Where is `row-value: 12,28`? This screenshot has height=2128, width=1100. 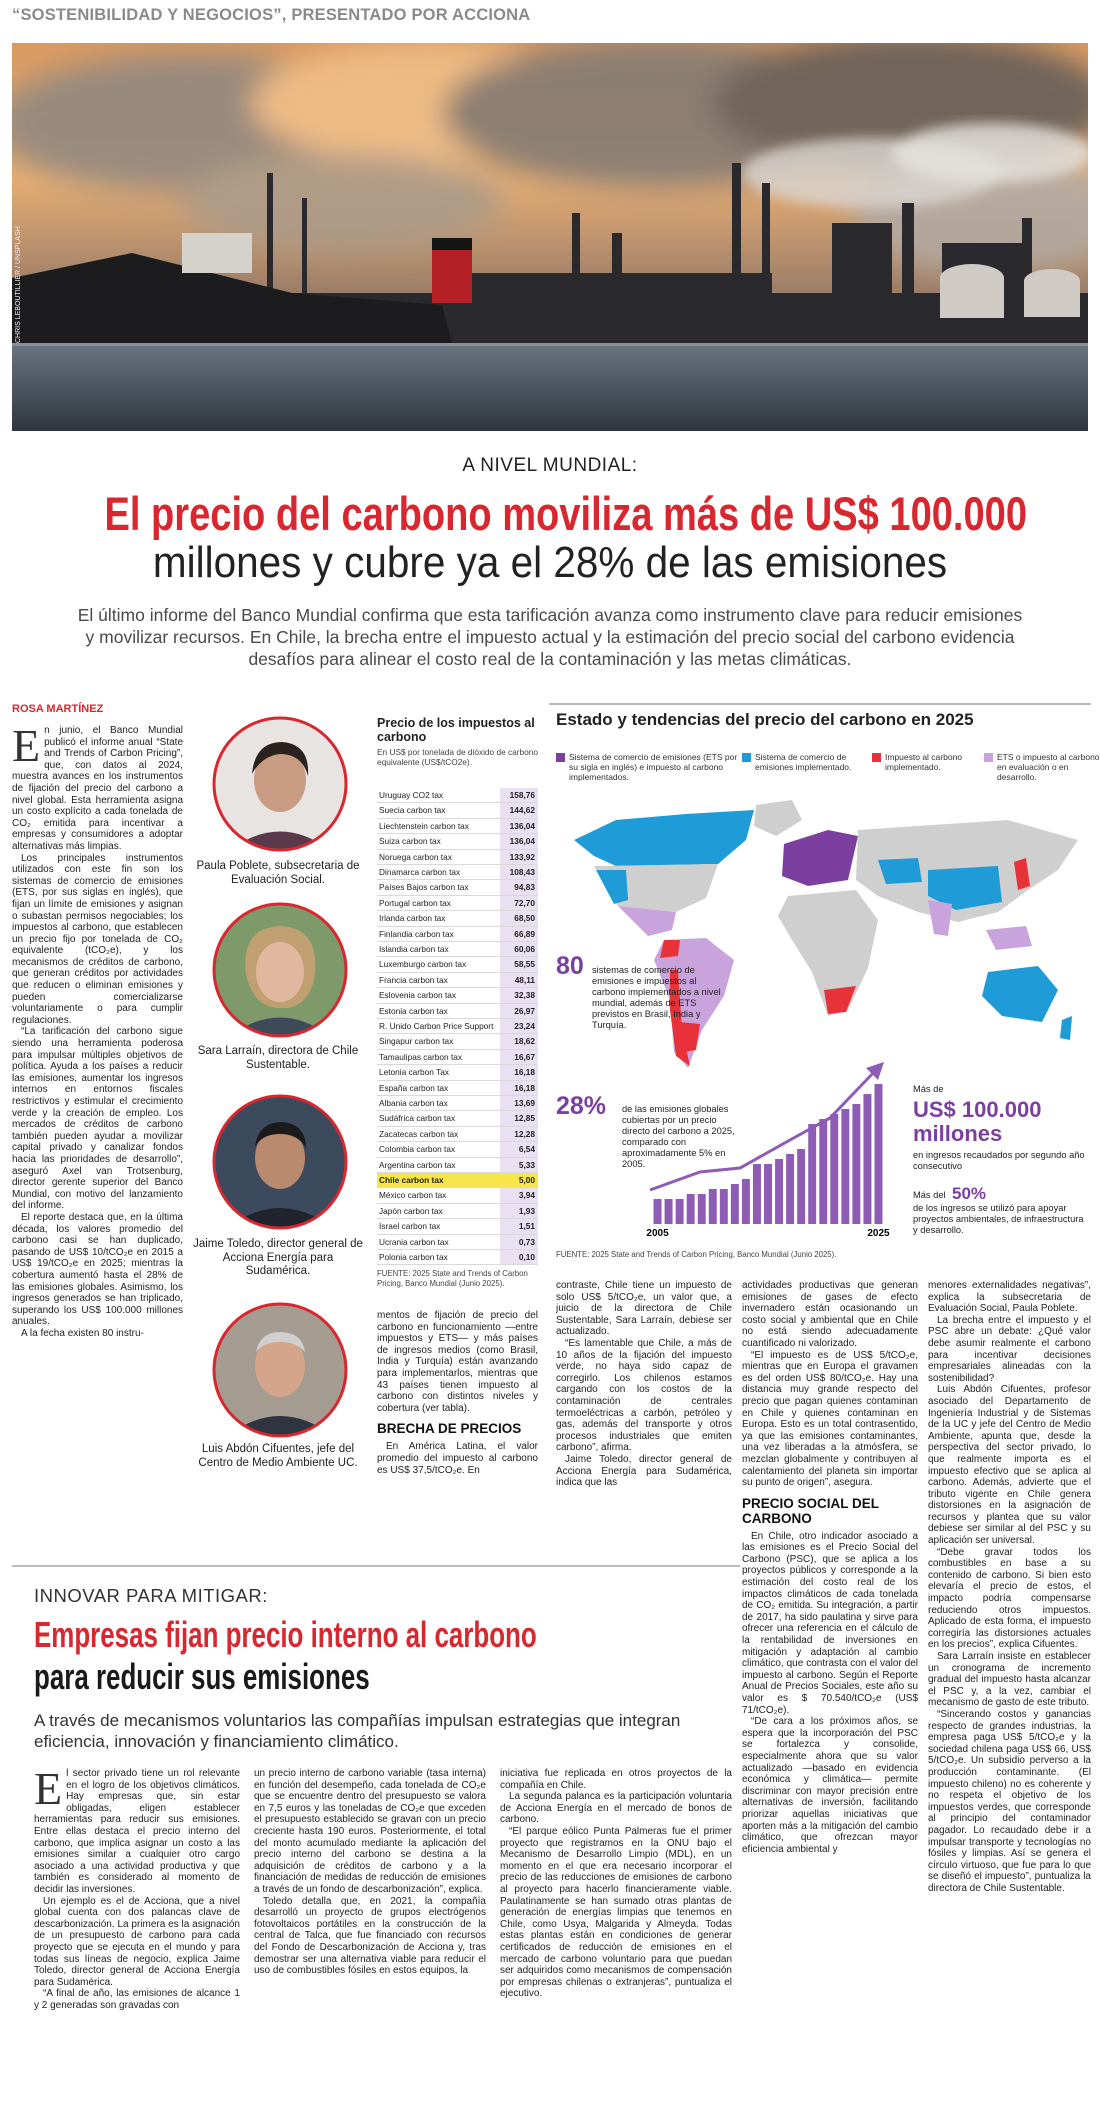
row-value: 12,28 is located at coordinates (519, 1134).